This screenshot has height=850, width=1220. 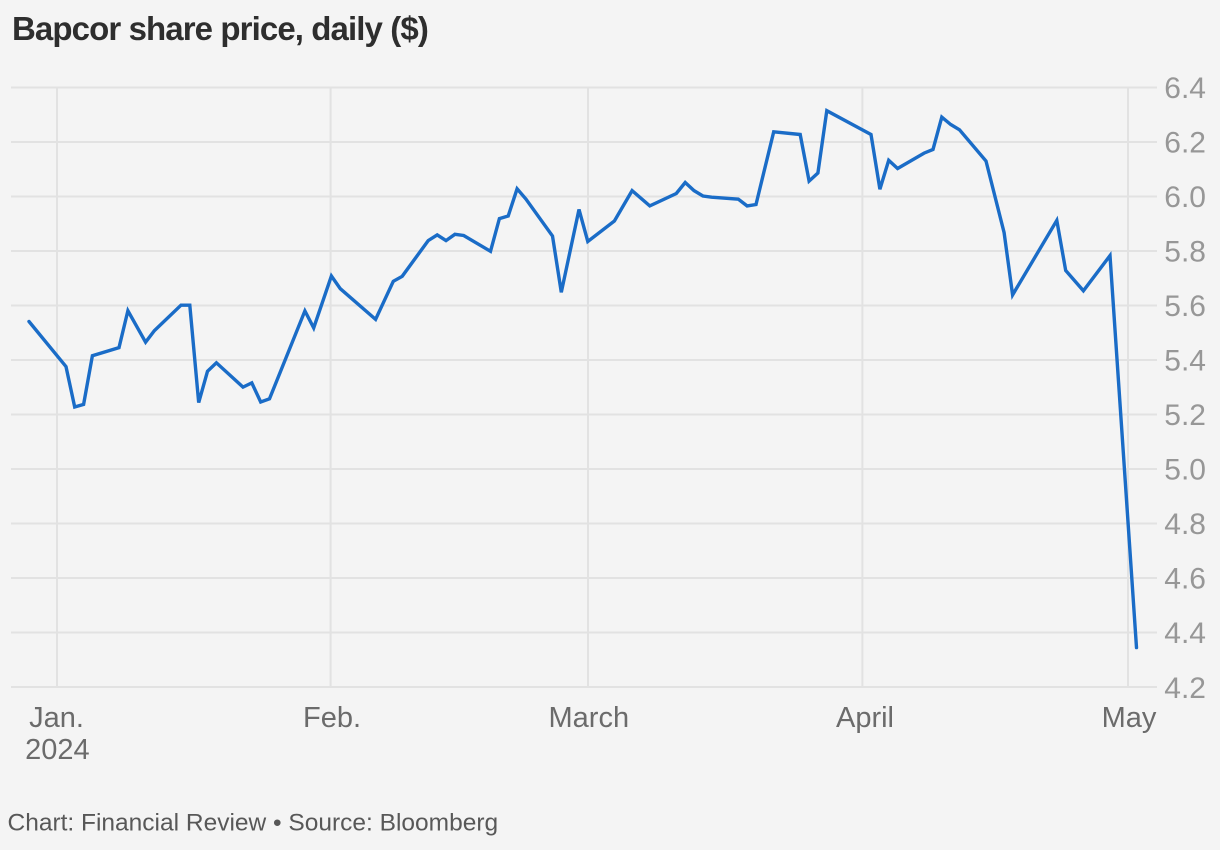 What do you see at coordinates (1185, 415) in the screenshot?
I see `svg-text: 5.2` at bounding box center [1185, 415].